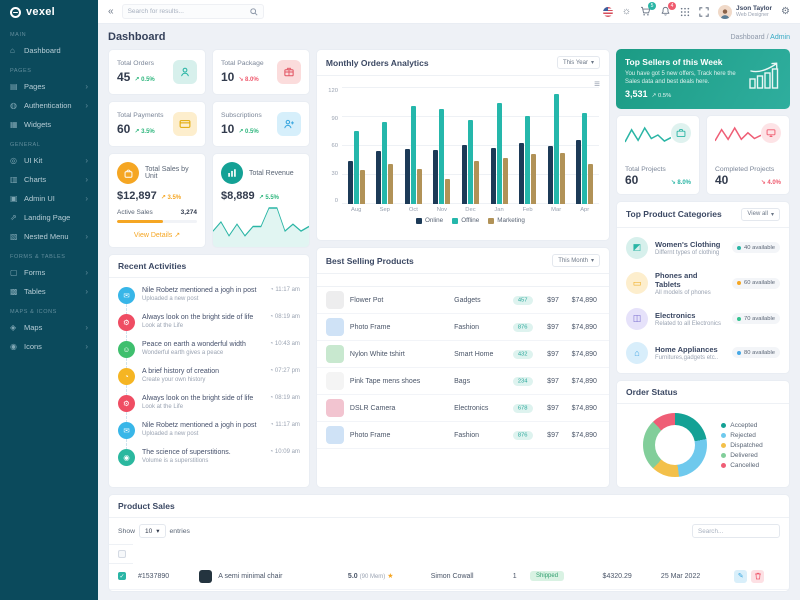 The width and height of the screenshot is (800, 600). I want to click on sidebar-item: ◈ Maps ›, so click(49, 327).